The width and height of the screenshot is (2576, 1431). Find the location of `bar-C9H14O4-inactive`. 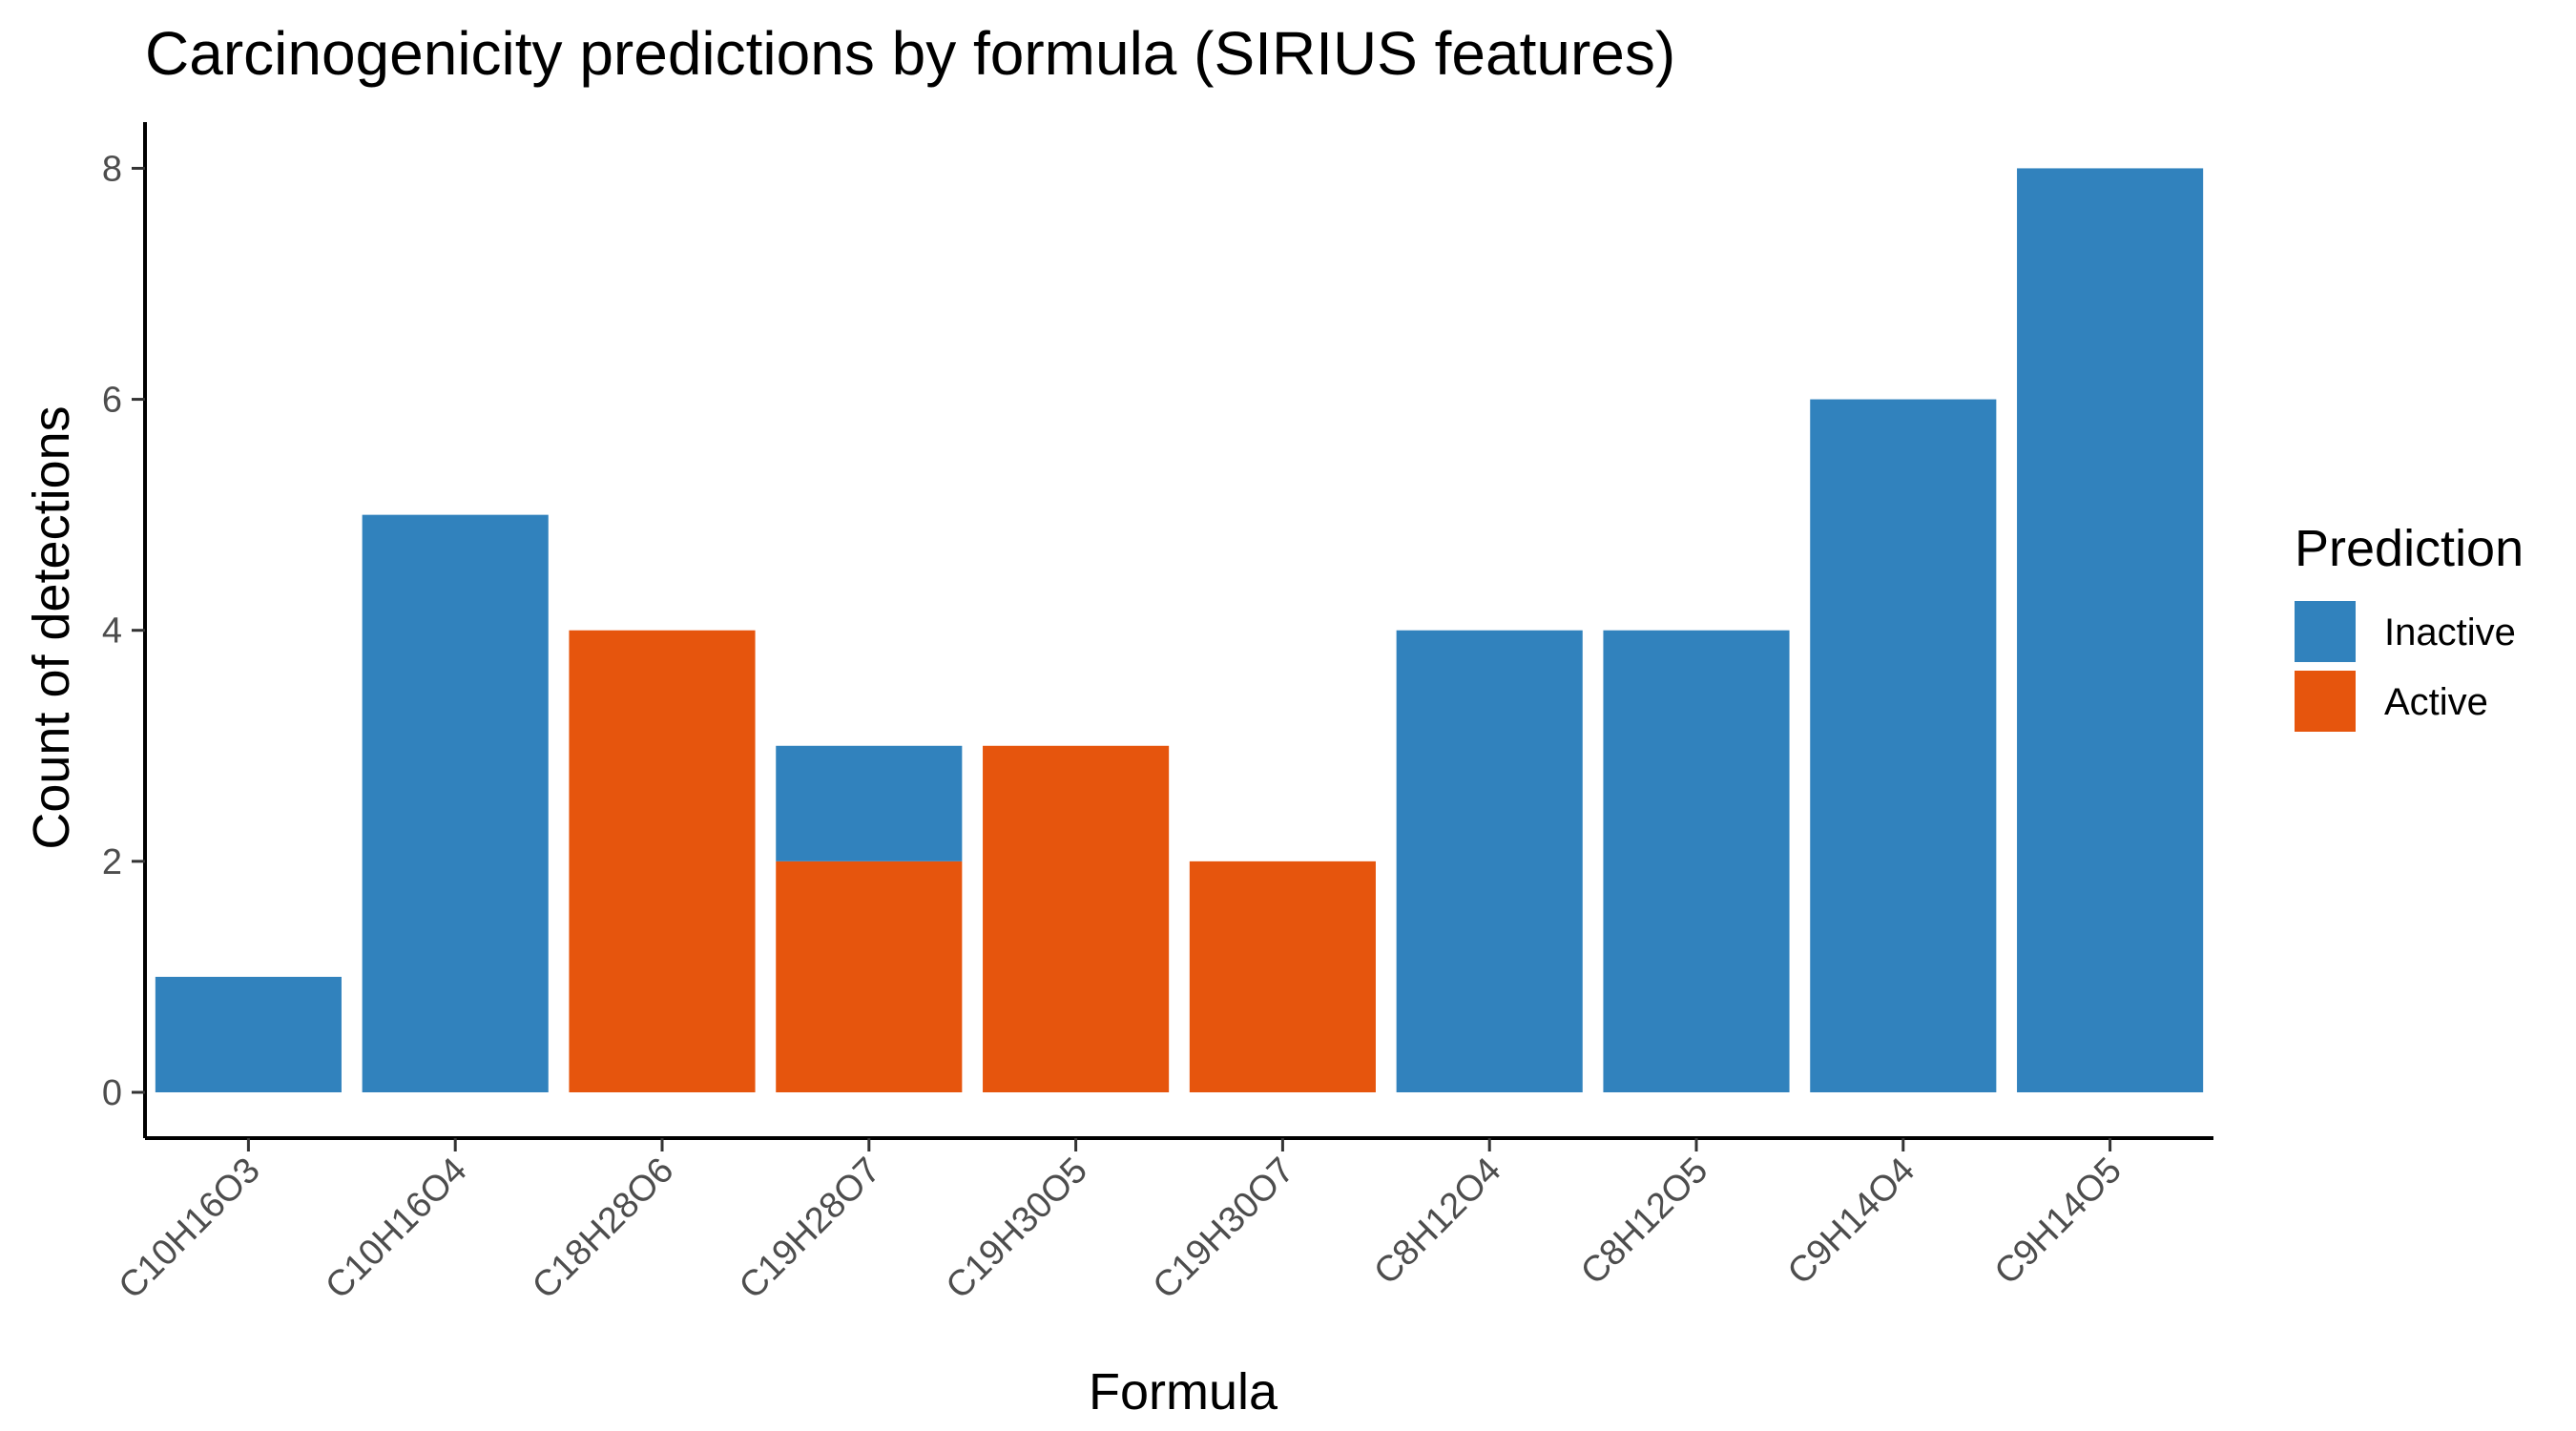

bar-C9H14O4-inactive is located at coordinates (1903, 746).